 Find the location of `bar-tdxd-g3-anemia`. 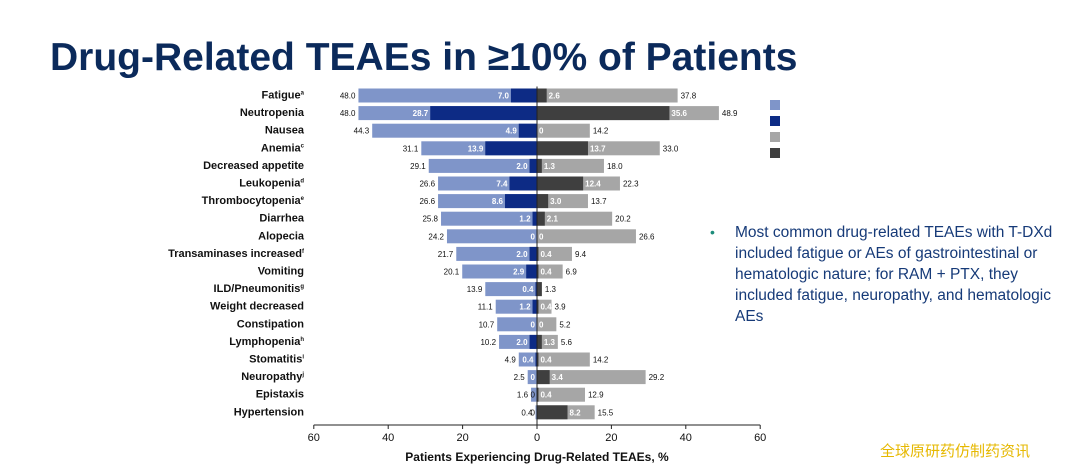

bar-tdxd-g3-anemia is located at coordinates (511, 148).